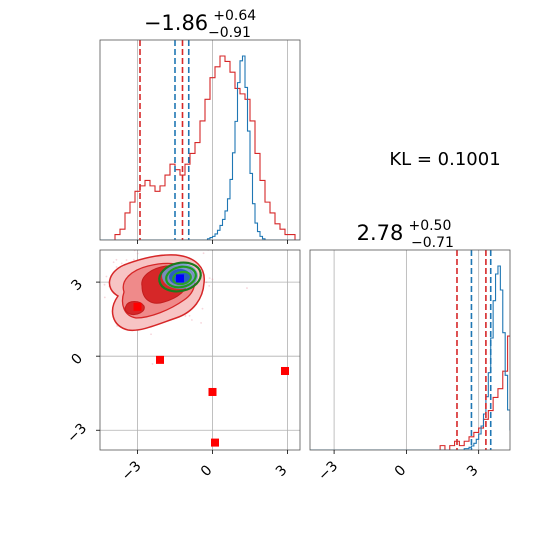 The image size is (550, 550). What do you see at coordinates (380, 233) in the screenshot?
I see `hist-p2-title-value: 2.78` at bounding box center [380, 233].